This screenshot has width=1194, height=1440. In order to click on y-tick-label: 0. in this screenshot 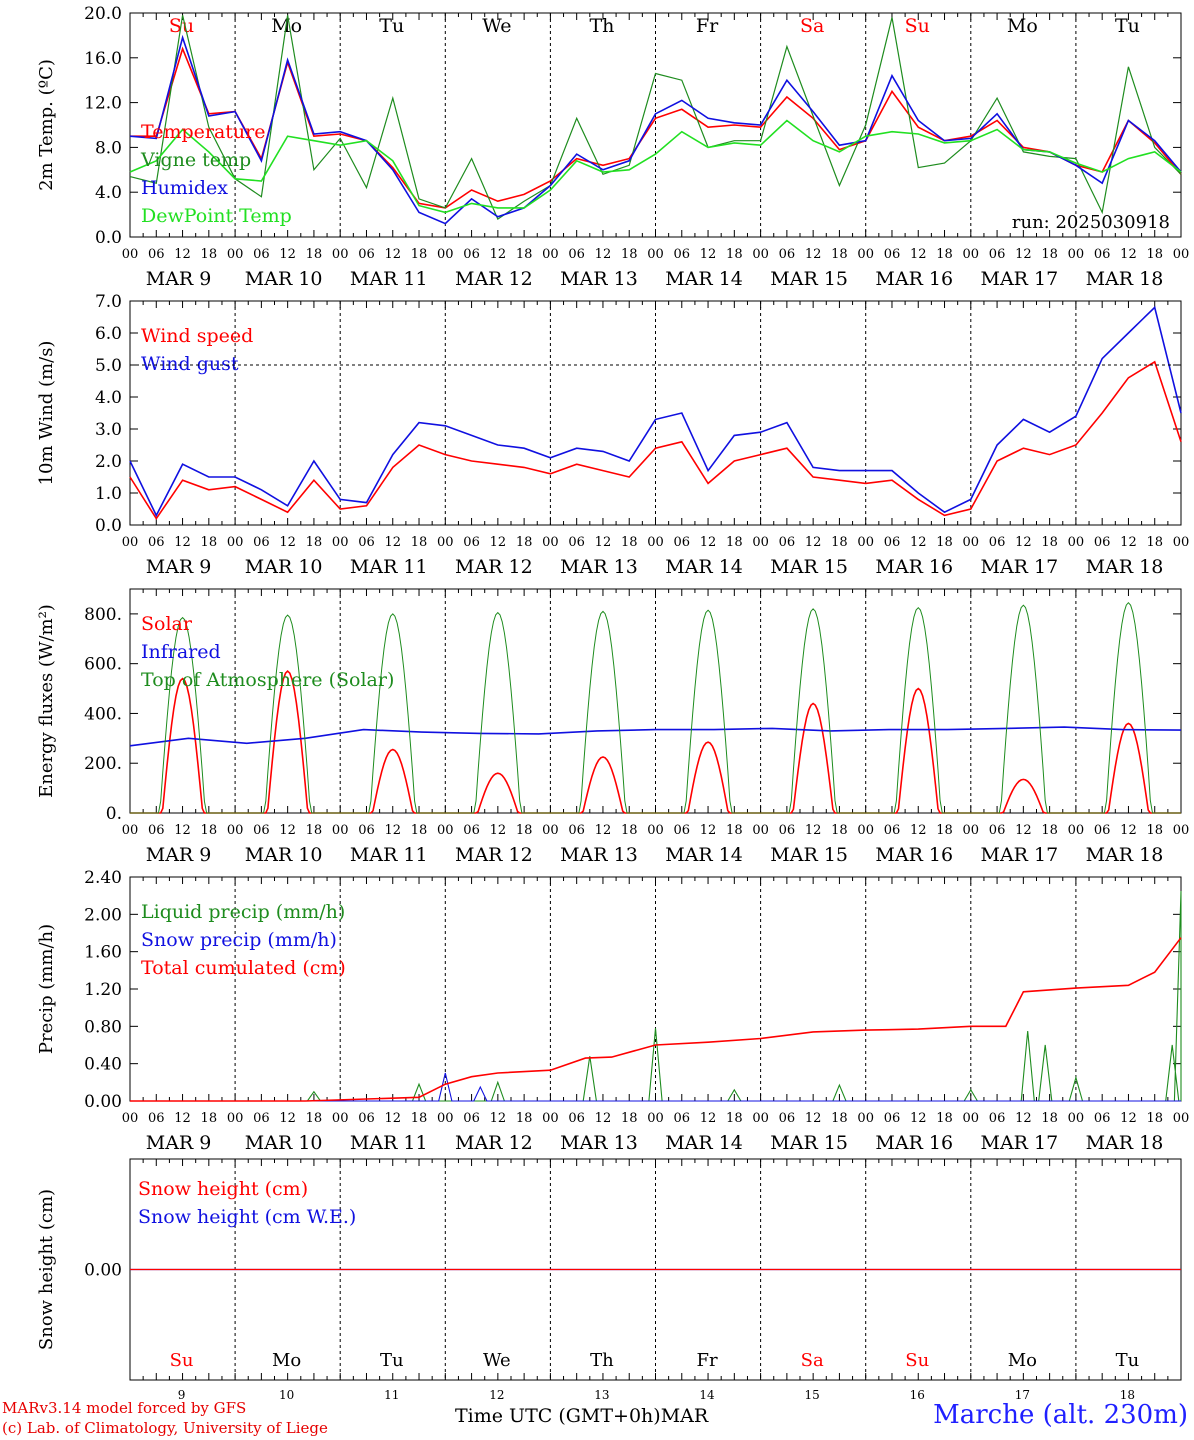, I will do `click(114, 814)`.